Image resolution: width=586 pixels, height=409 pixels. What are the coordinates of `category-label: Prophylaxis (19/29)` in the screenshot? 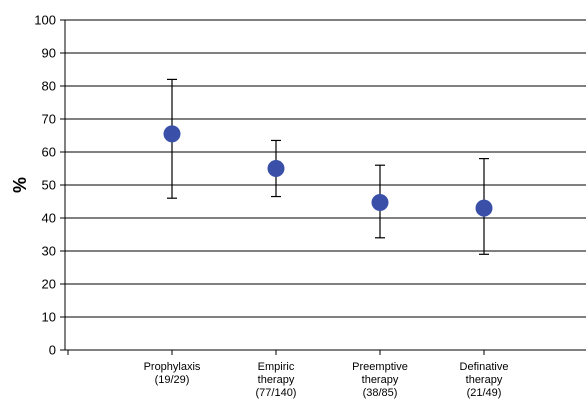 It's located at (172, 373).